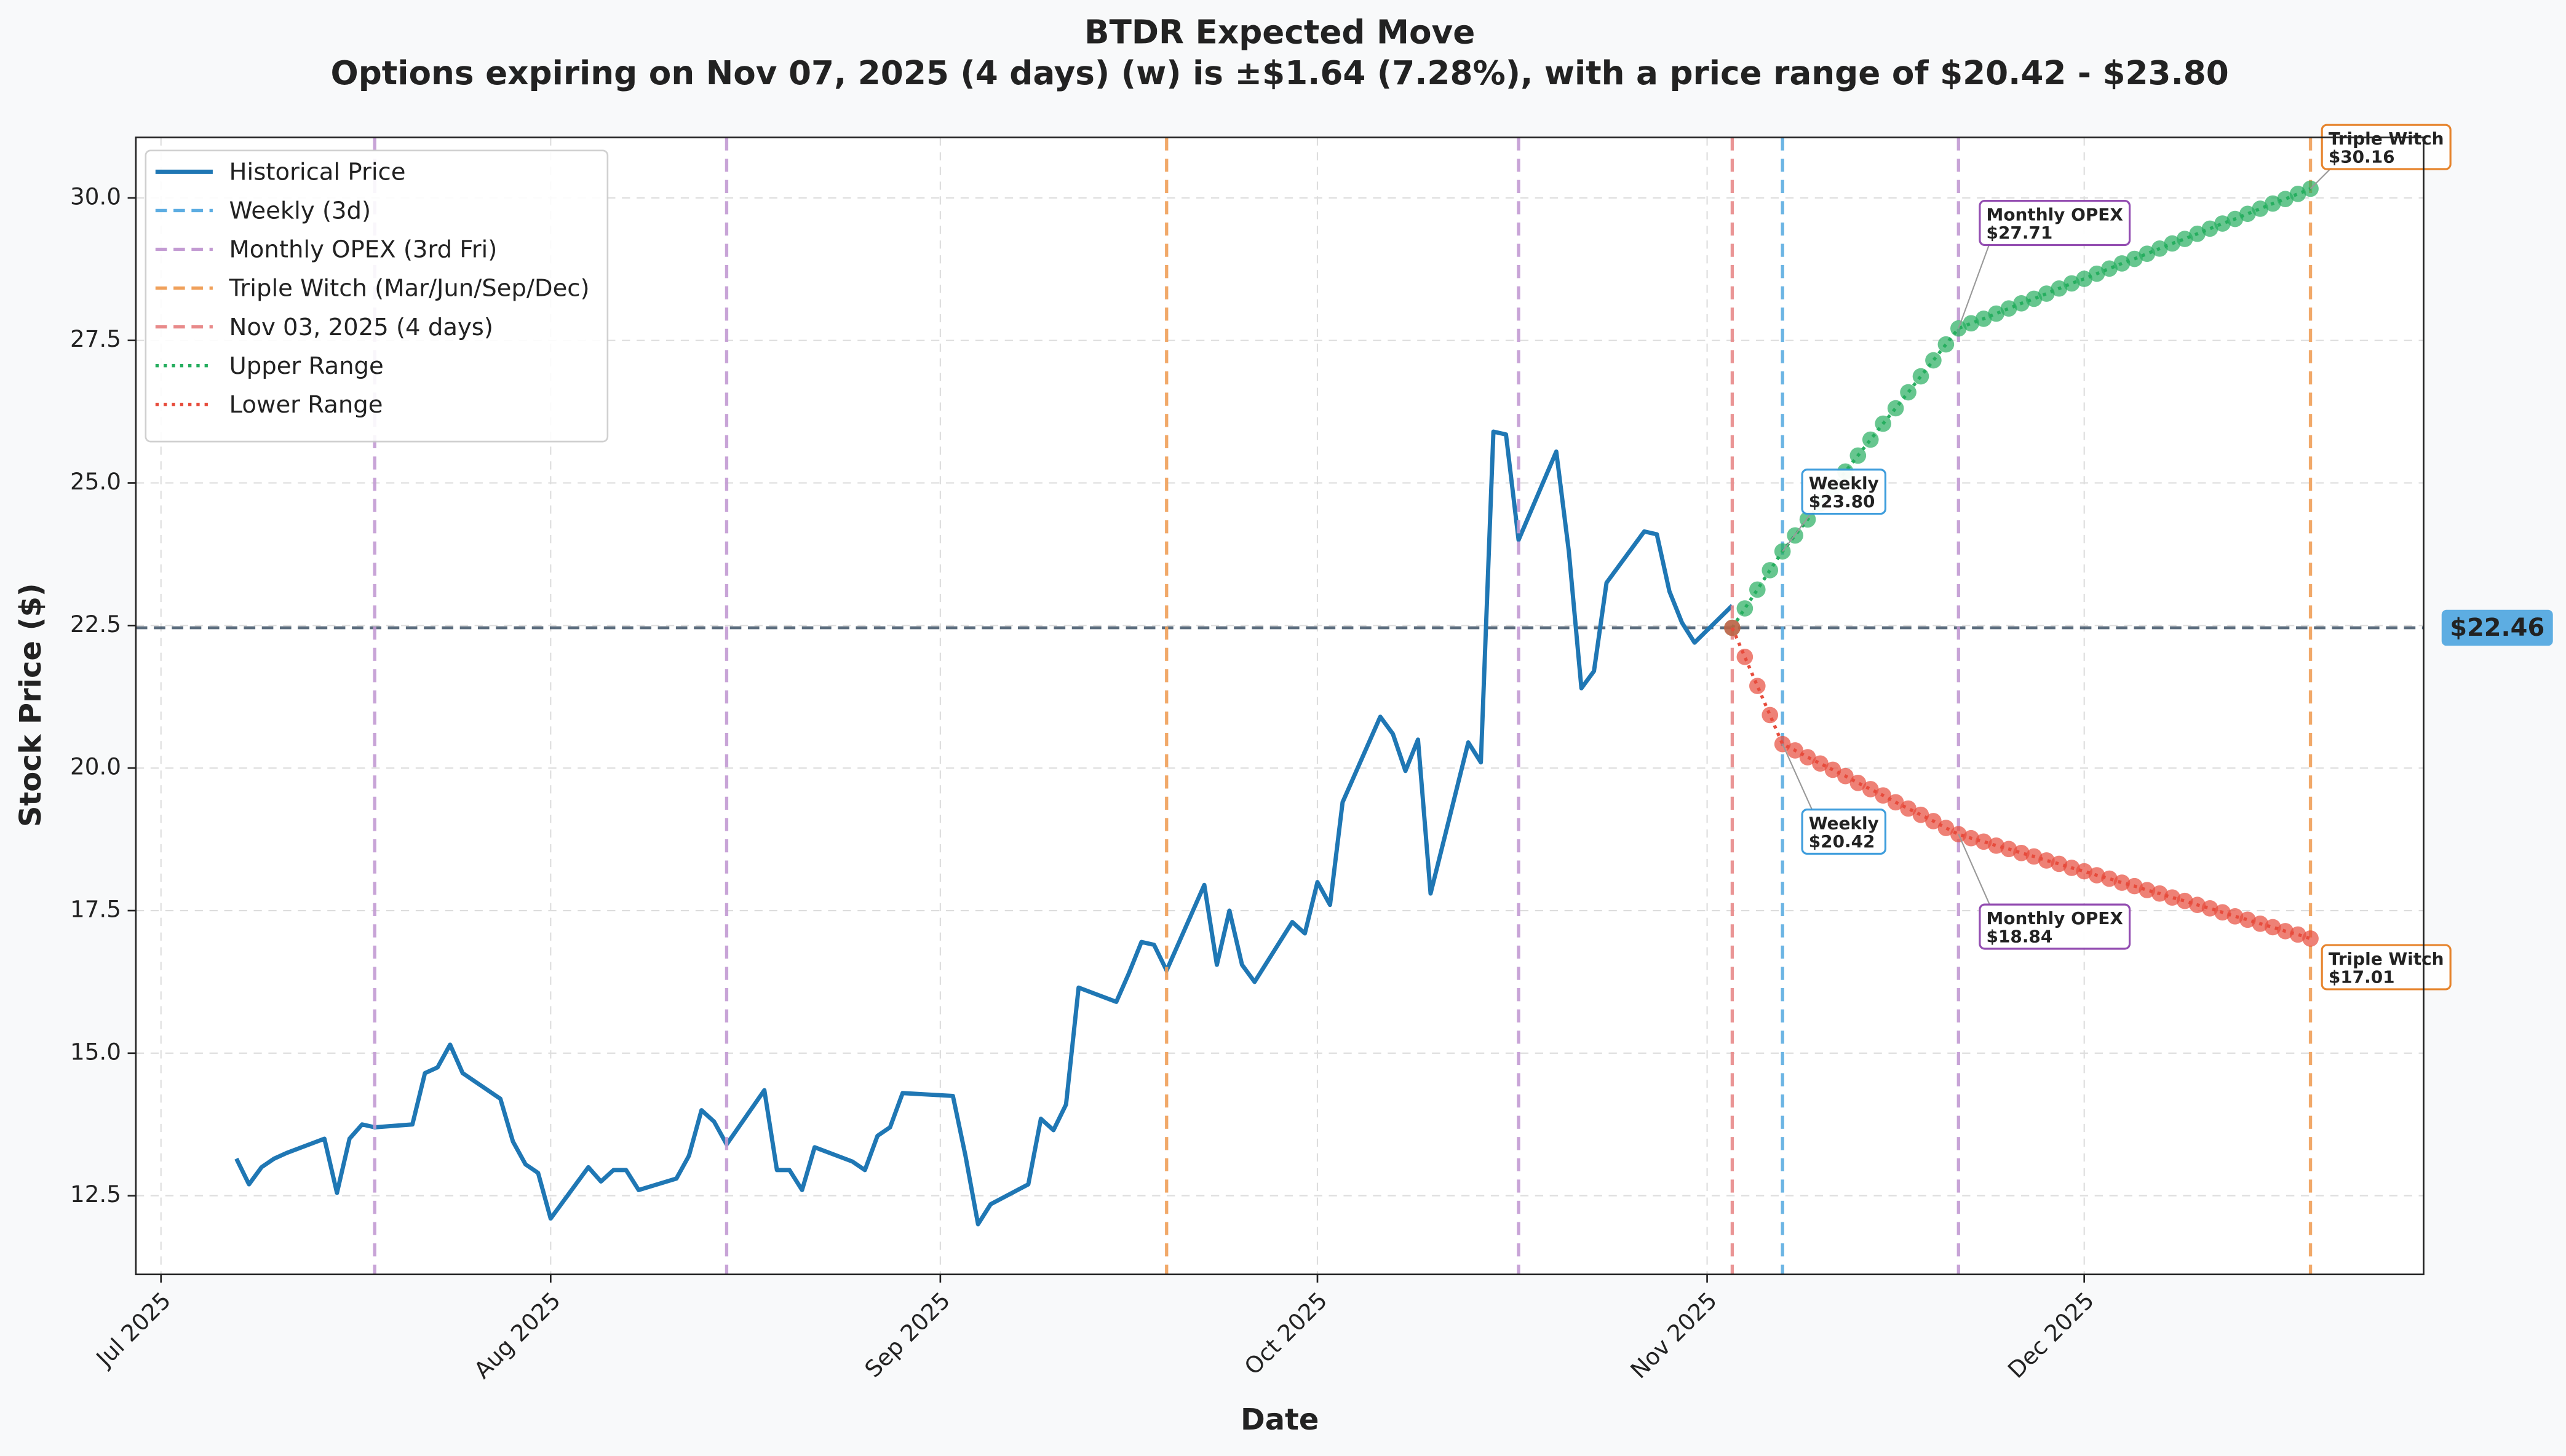 This screenshot has height=1456, width=2566. I want to click on legend-label: Upper Range, so click(306, 366).